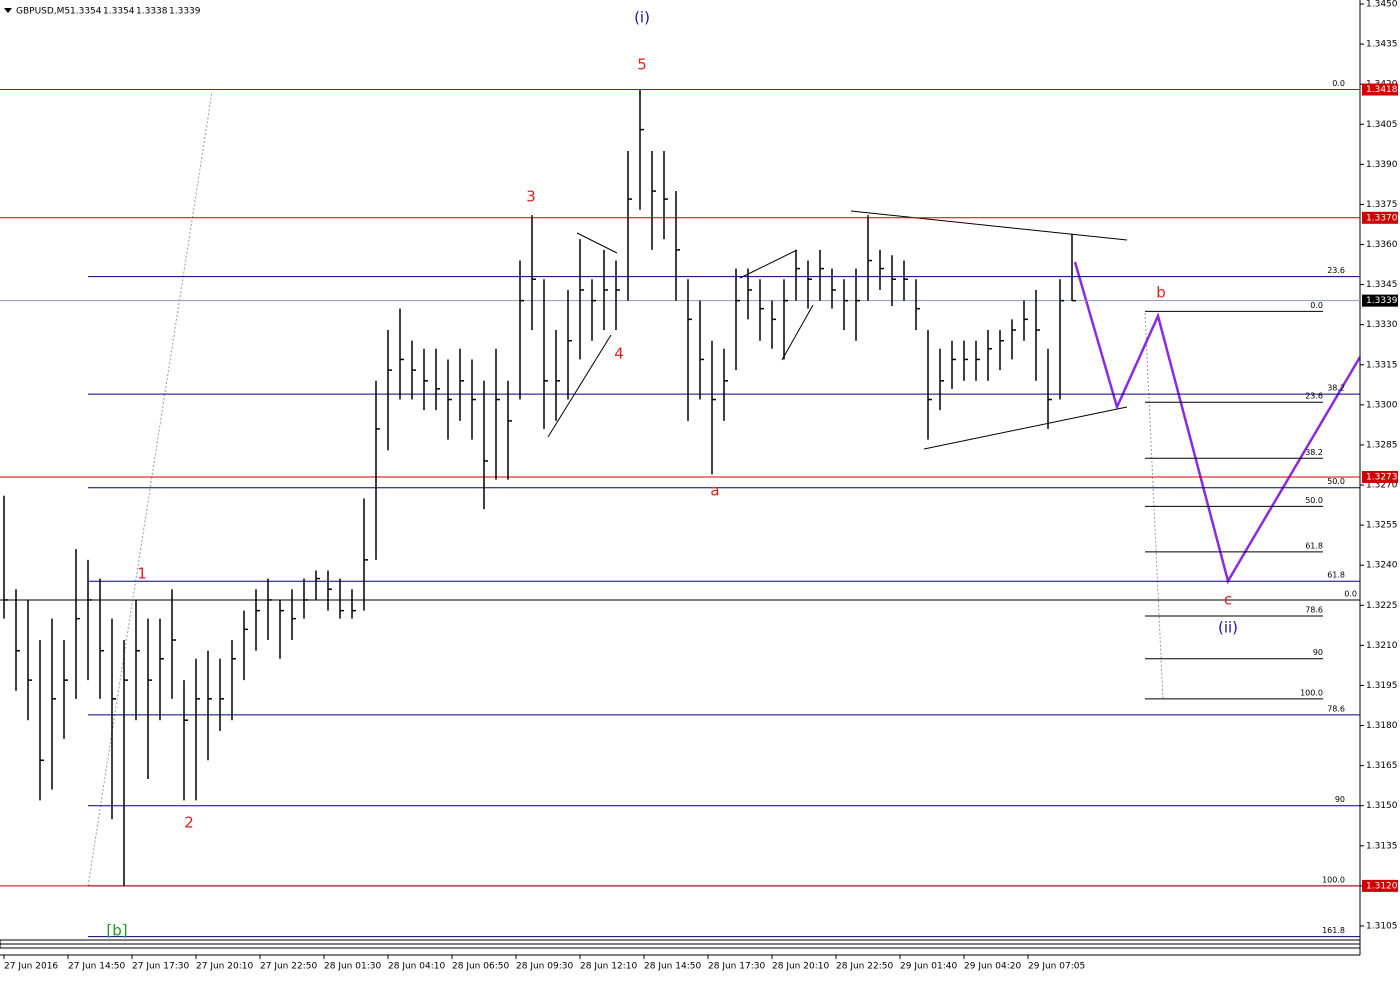  I want to click on menu-arrow, so click(8, 10).